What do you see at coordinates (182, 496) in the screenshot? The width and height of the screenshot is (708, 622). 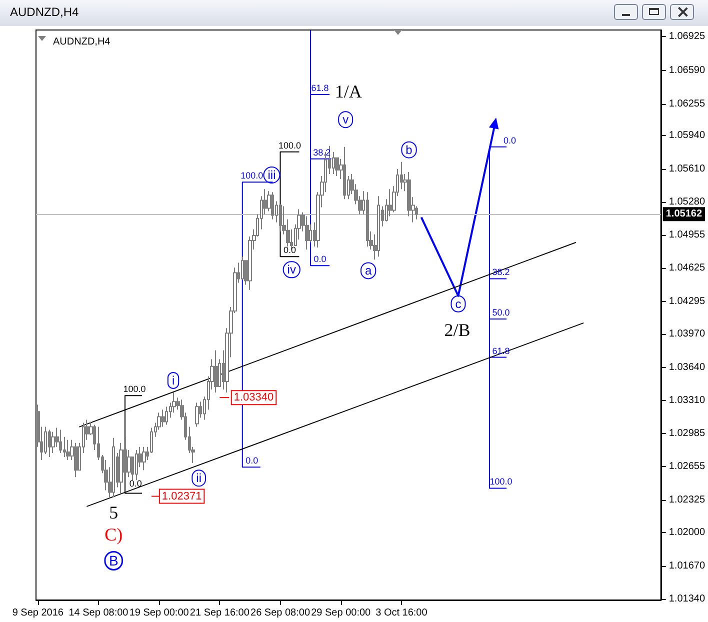 I see `annotation: 1.02371` at bounding box center [182, 496].